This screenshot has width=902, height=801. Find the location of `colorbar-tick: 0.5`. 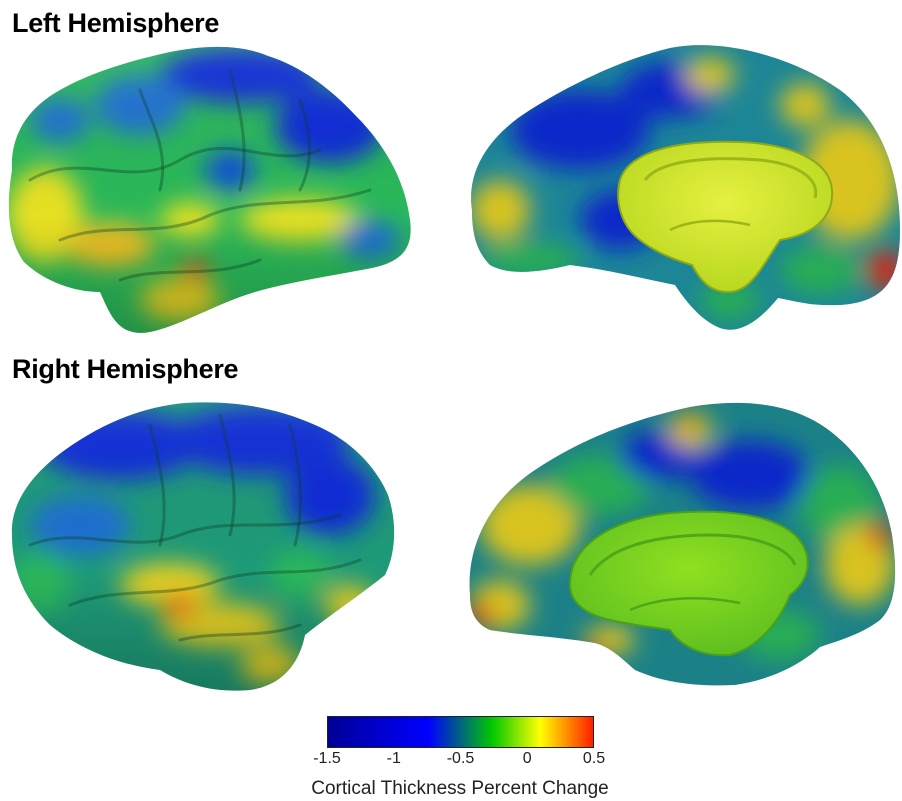

colorbar-tick: 0.5 is located at coordinates (594, 758).